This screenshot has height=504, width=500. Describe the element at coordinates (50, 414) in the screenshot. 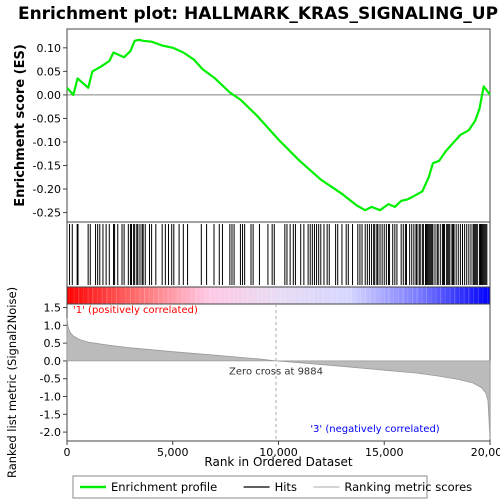

I see `metric-ytick-label: -1.5` at that location.